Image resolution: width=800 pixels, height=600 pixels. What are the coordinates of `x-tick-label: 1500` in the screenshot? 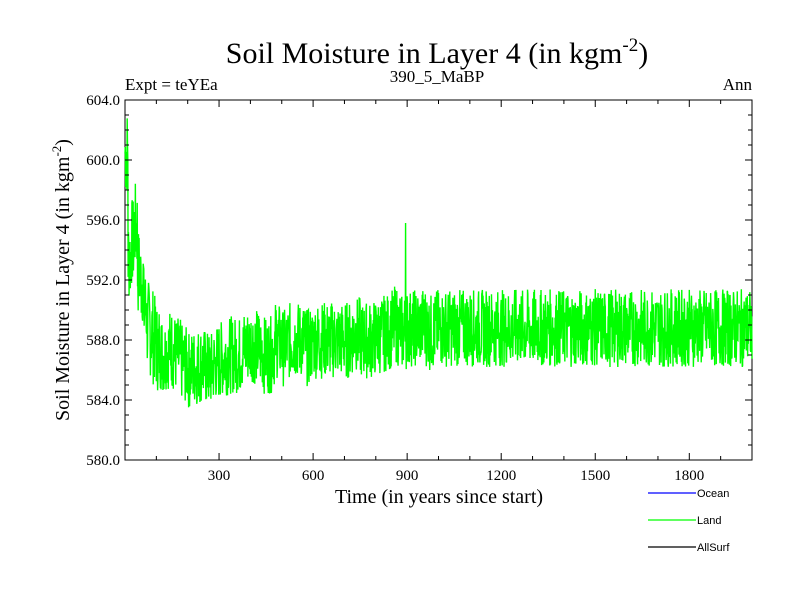 It's located at (595, 476).